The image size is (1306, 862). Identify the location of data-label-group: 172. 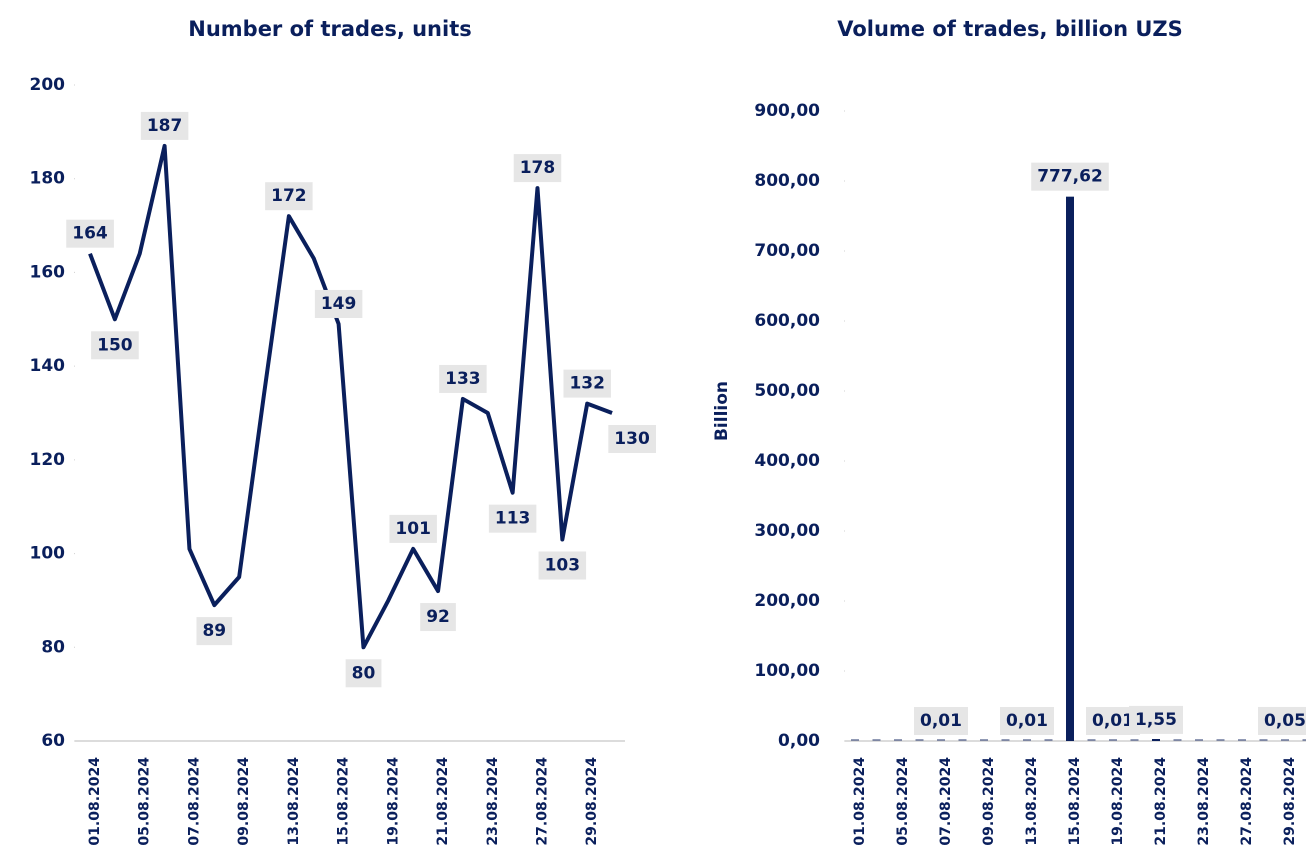
(289, 196).